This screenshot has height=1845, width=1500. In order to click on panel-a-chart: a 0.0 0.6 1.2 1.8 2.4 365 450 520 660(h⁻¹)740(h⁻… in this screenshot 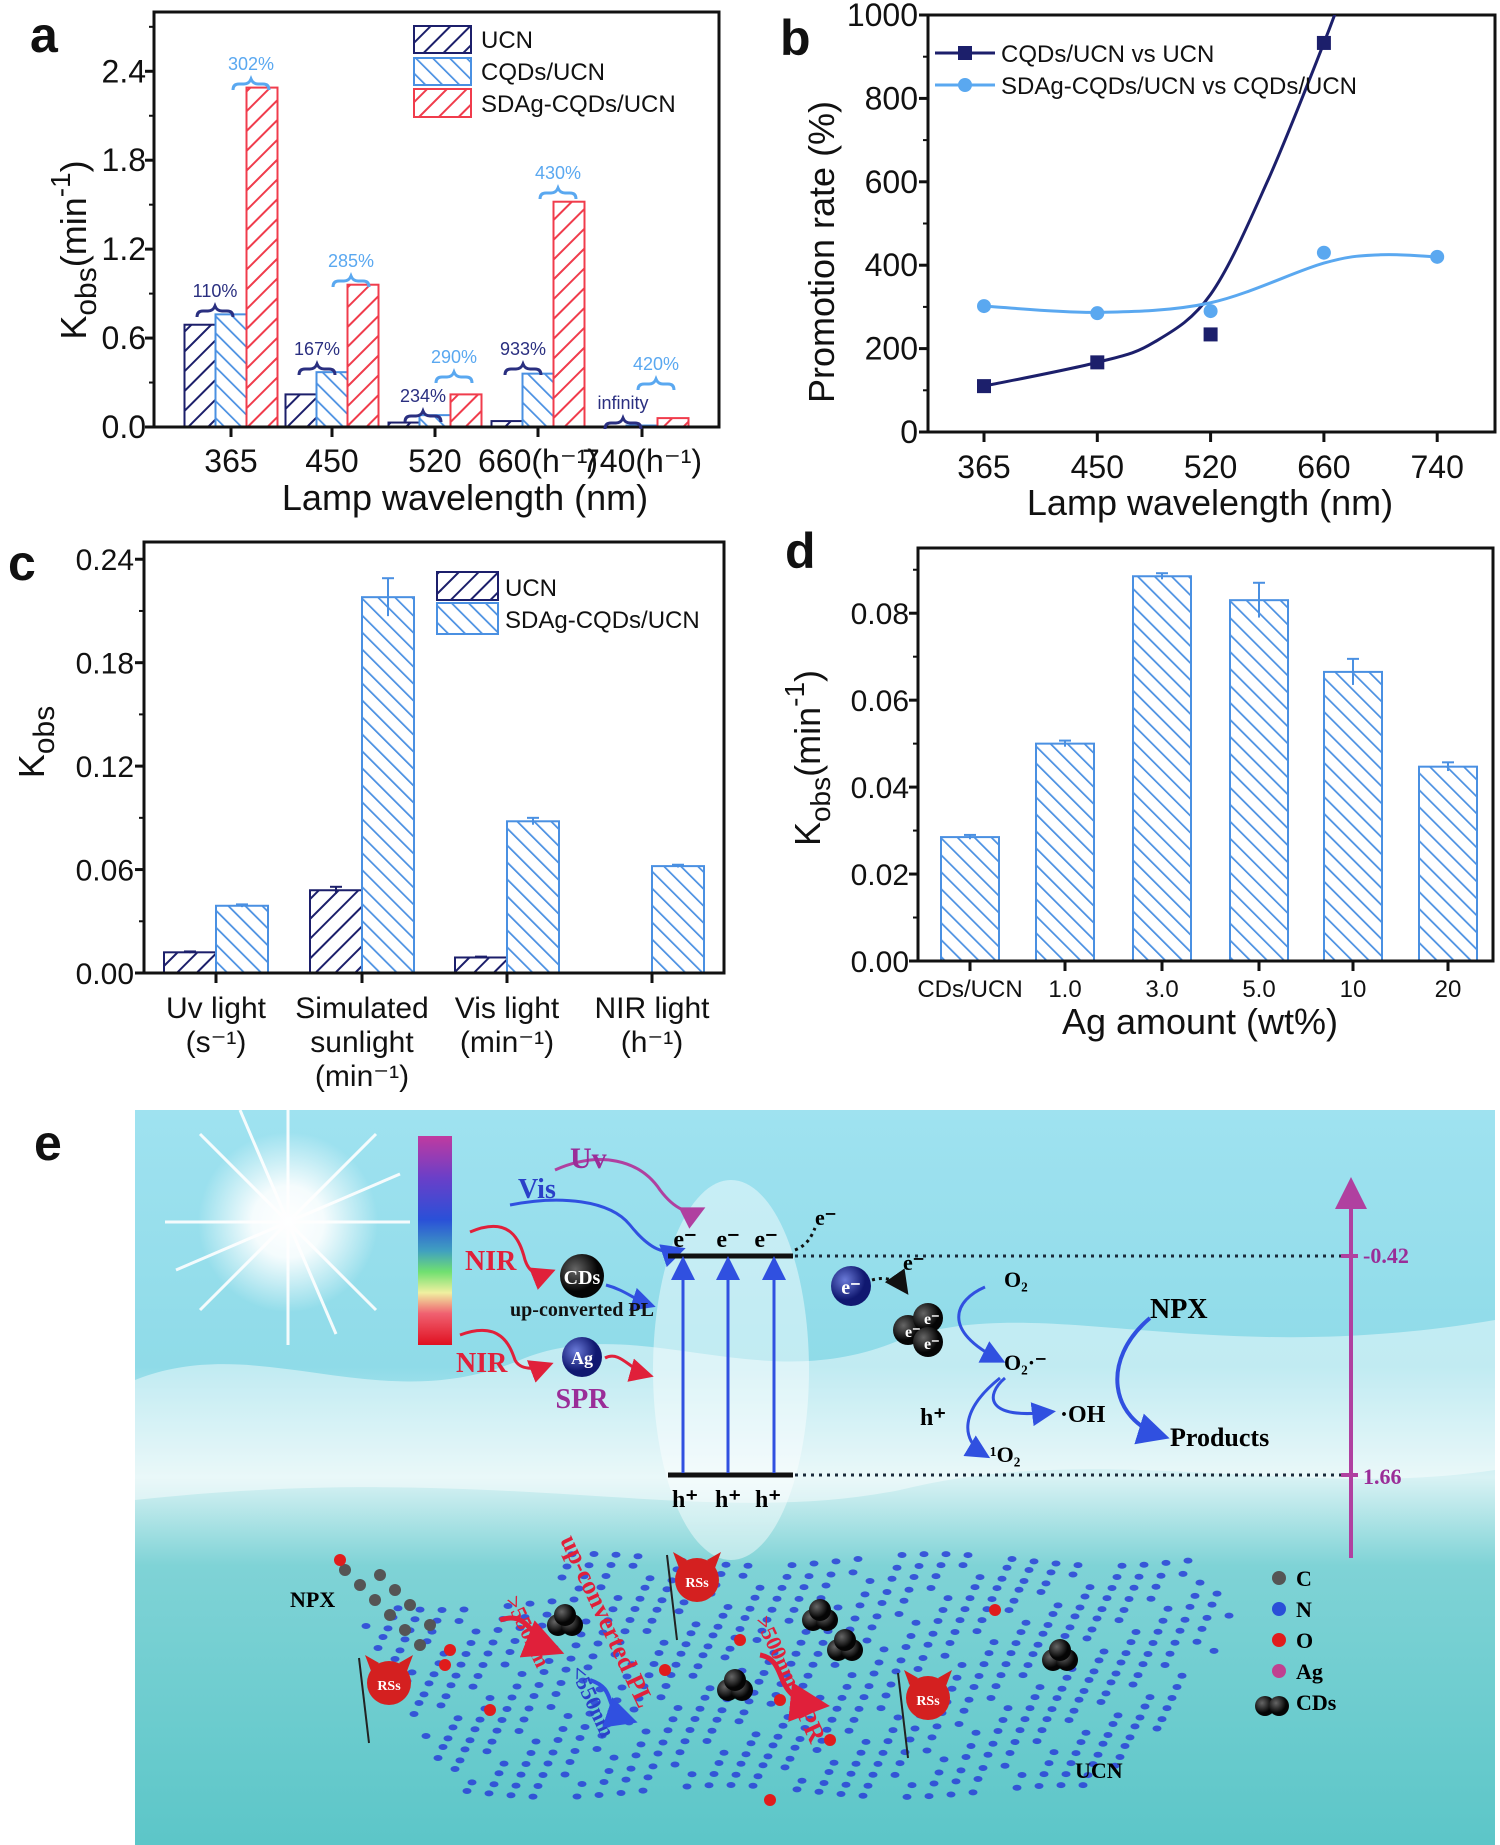, I will do `click(375, 262)`.